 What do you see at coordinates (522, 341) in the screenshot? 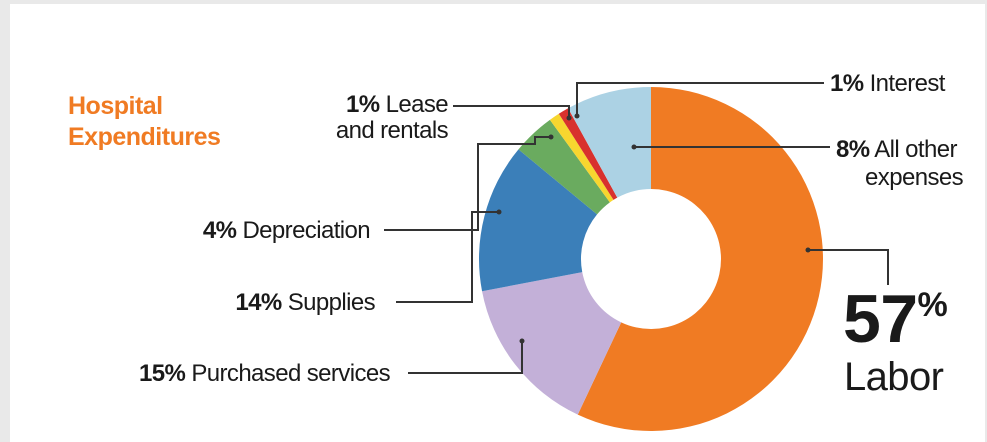
I see `leader-dot-purchased-services` at bounding box center [522, 341].